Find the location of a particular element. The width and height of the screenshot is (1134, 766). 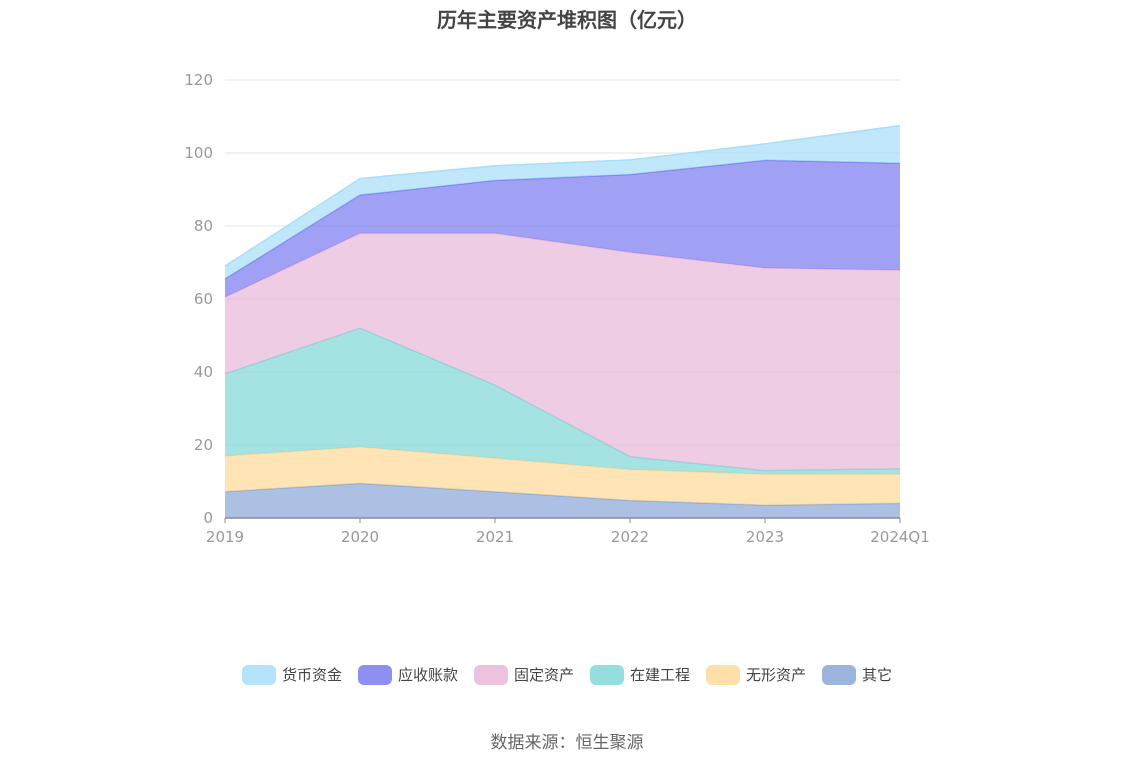

area-series-应收账款 is located at coordinates (562, 229).